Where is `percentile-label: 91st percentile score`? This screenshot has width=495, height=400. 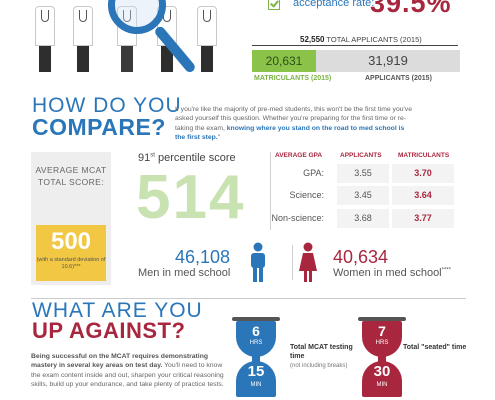
percentile-label: 91st percentile score is located at coordinates (187, 158).